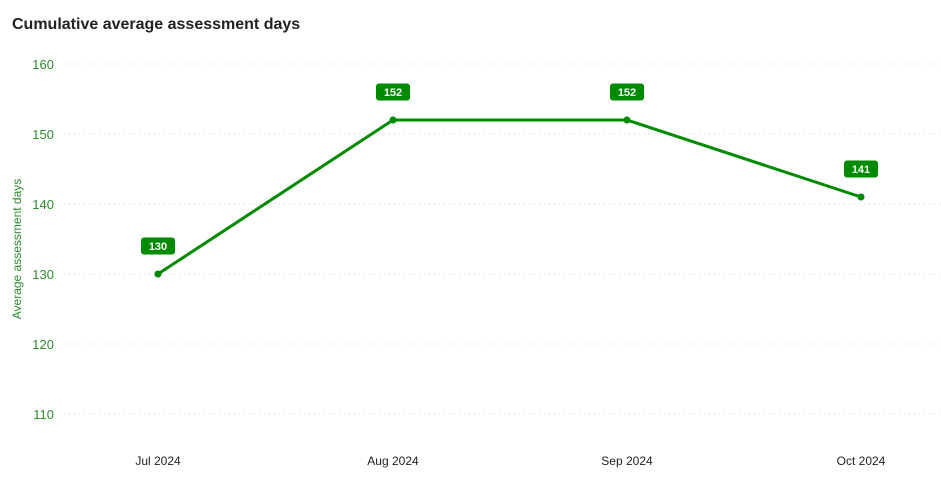 The width and height of the screenshot is (941, 485). I want to click on y-tick-label: 160, so click(43, 64).